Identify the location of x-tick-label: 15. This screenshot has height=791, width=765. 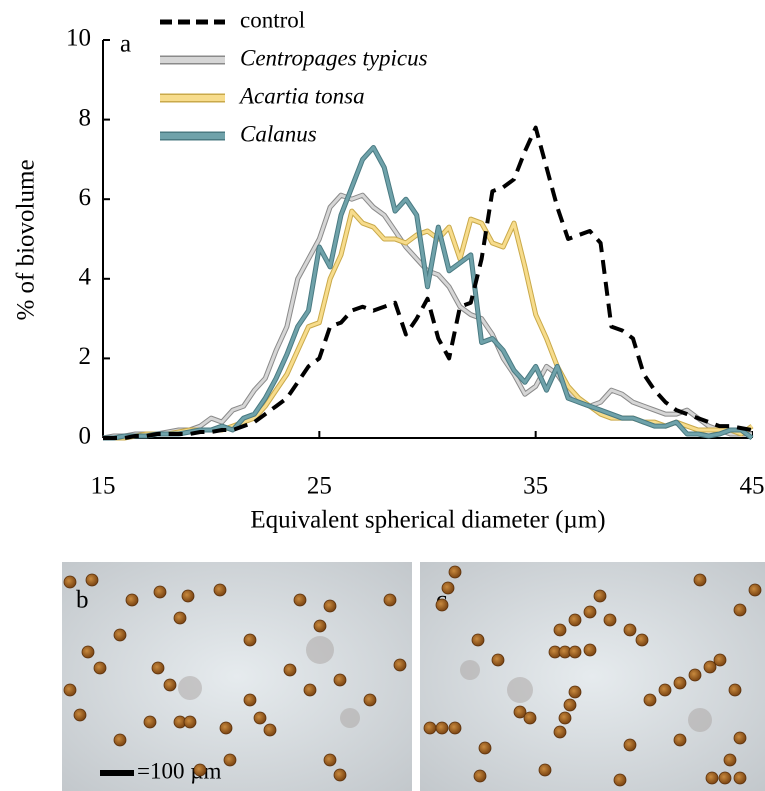
(103, 486).